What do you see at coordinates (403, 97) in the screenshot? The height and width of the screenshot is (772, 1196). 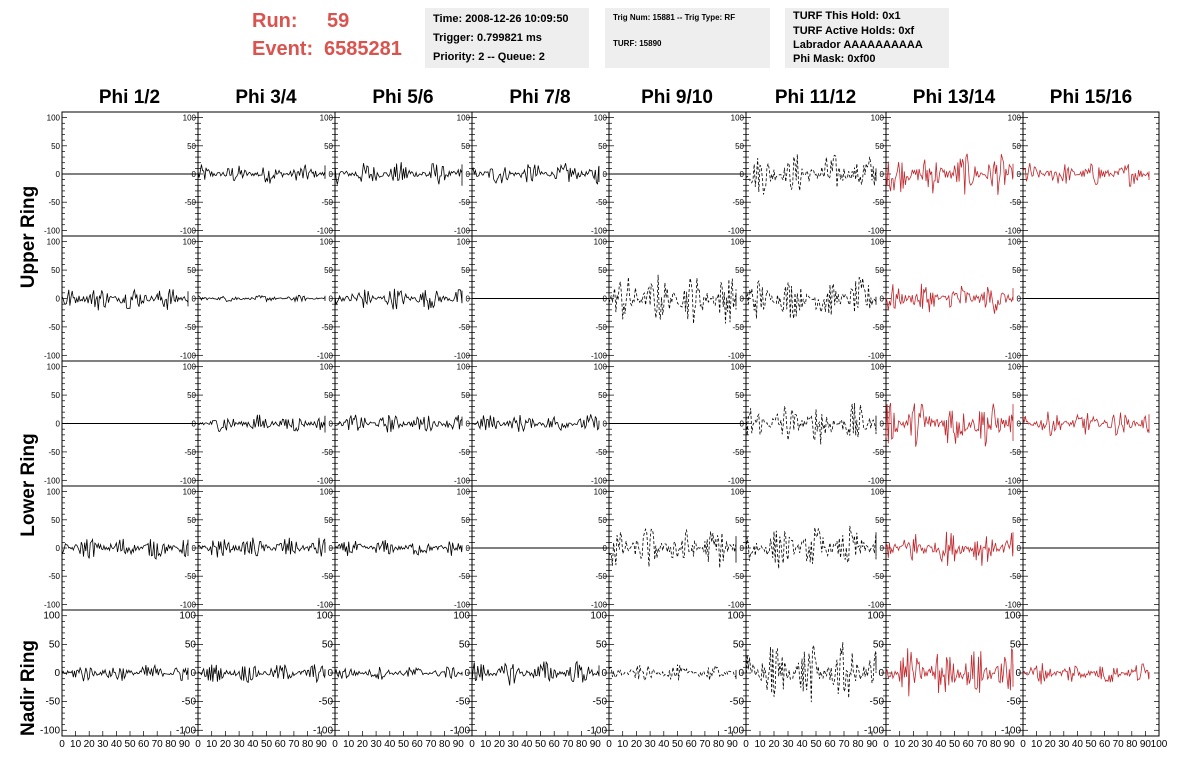 I see `col-title-phi-5-6: Phi 5/6` at bounding box center [403, 97].